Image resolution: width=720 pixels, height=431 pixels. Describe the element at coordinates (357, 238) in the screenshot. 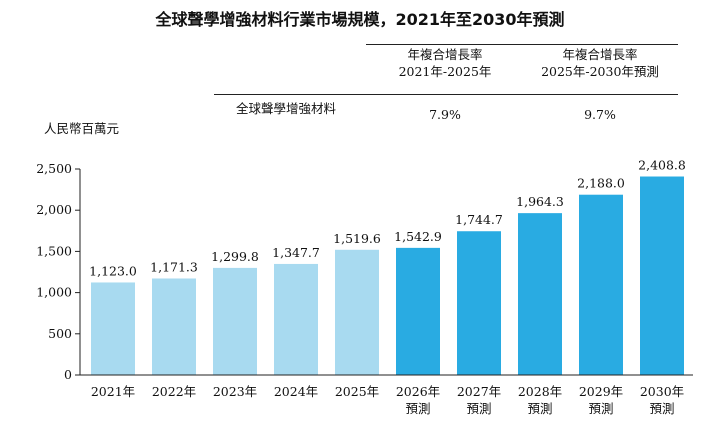

I see `bar-value-label: 1,519.6` at that location.